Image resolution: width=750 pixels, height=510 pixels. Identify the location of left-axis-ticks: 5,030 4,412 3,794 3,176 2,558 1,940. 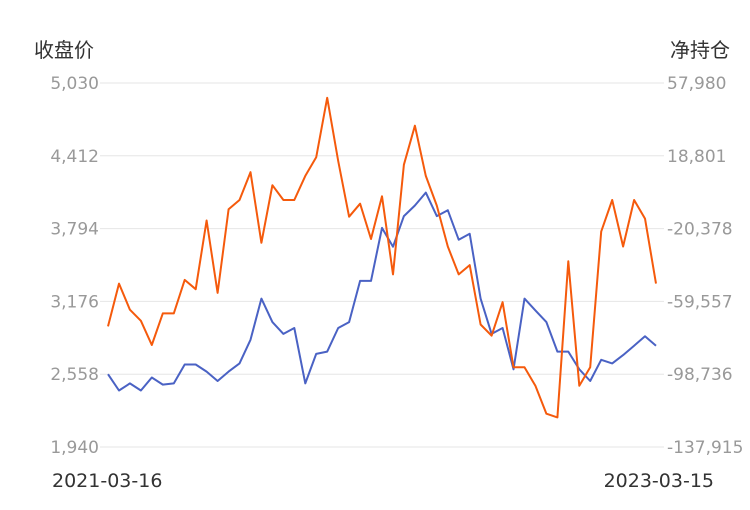
(74, 266).